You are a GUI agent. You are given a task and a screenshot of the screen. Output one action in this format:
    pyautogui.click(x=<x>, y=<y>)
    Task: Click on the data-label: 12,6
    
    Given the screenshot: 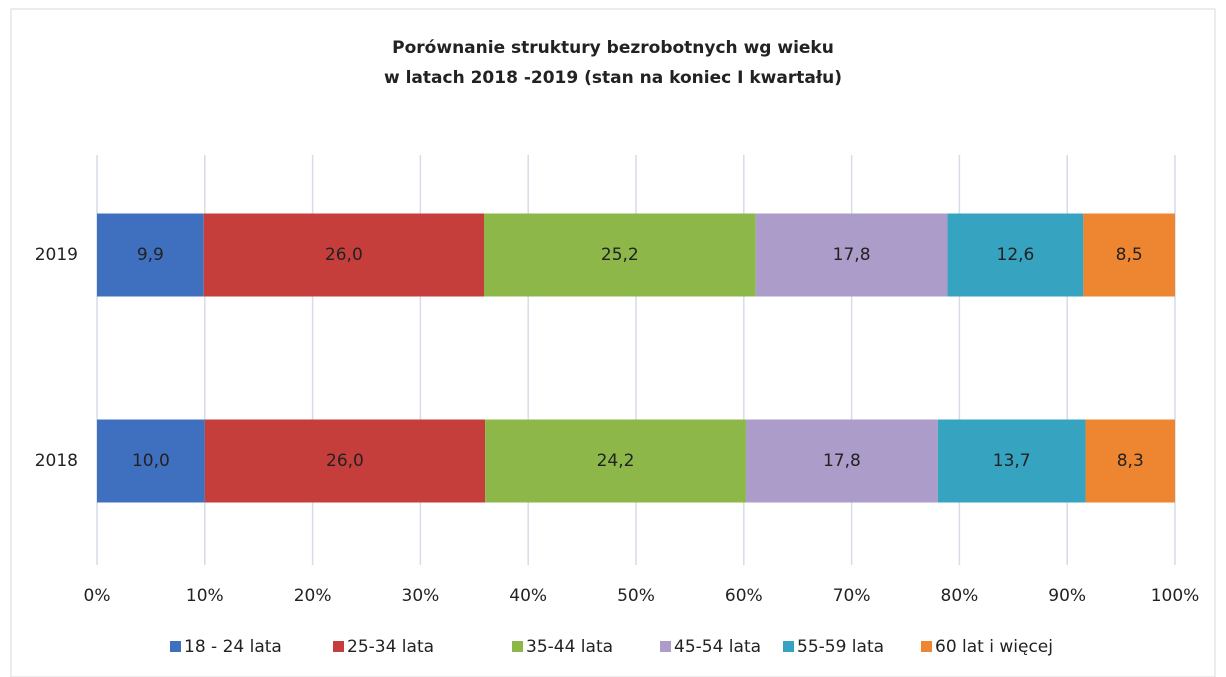 What is the action you would take?
    pyautogui.click(x=1016, y=255)
    